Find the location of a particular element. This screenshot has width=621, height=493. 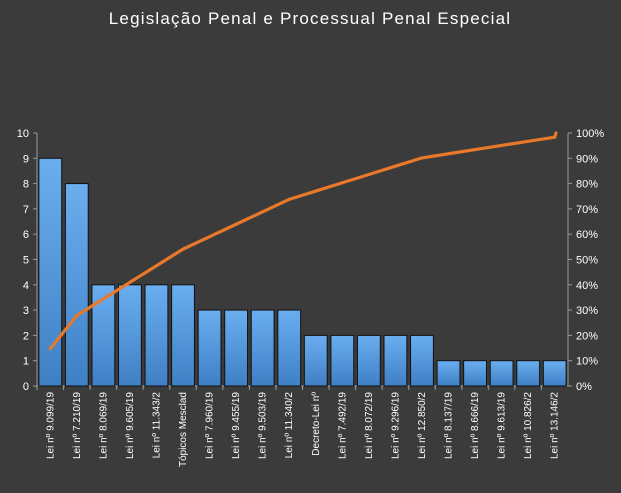

x-tick-label: Lei nº 9.296/19 is located at coordinates (395, 425).